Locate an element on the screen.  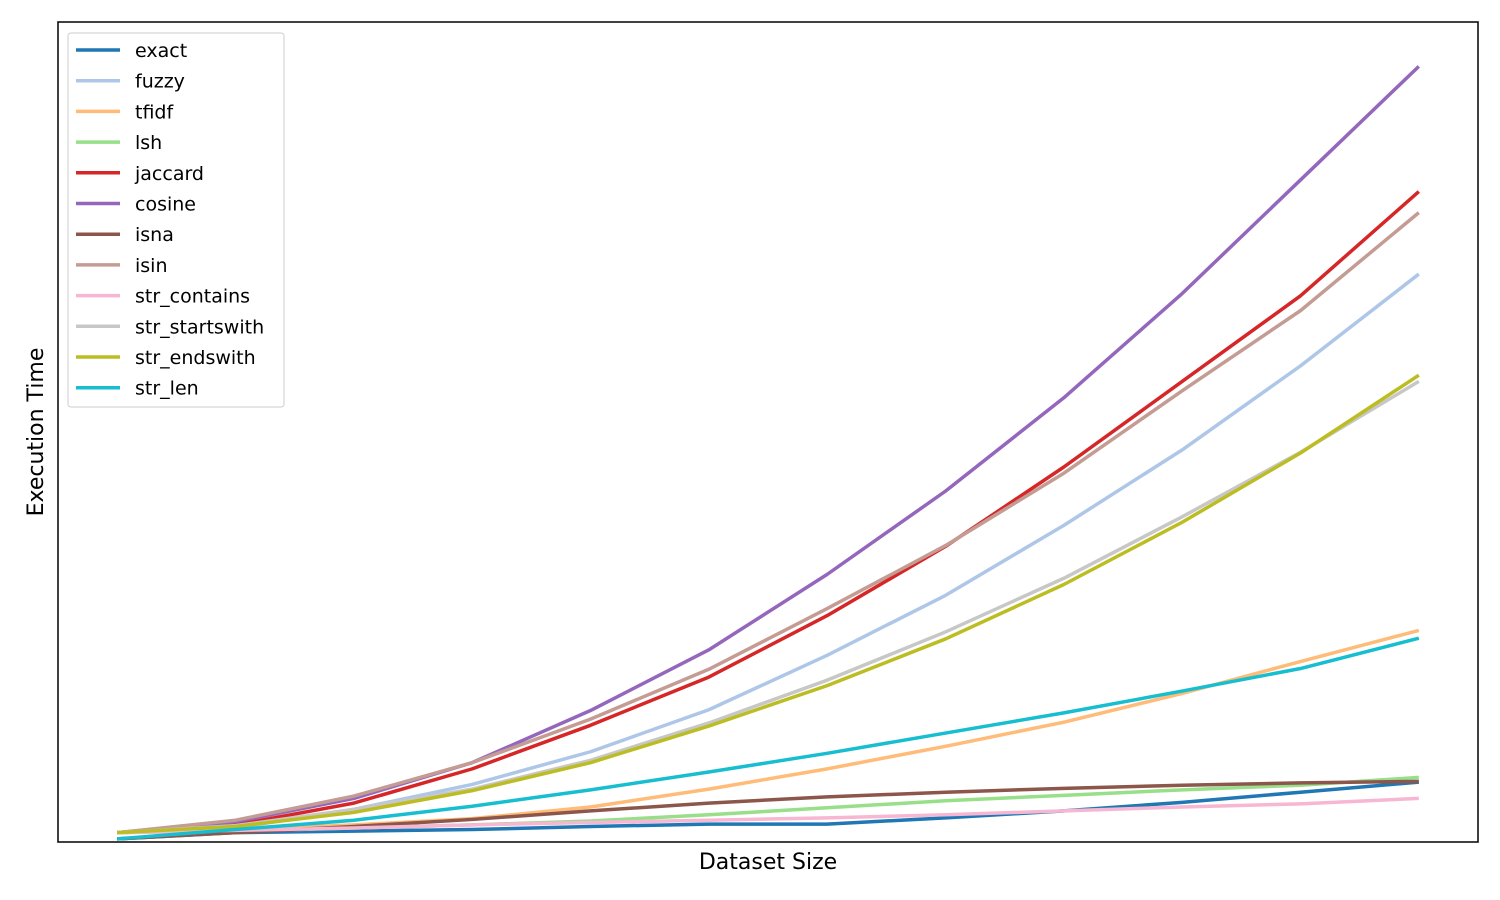
legend-label: fuzzy is located at coordinates (160, 82).